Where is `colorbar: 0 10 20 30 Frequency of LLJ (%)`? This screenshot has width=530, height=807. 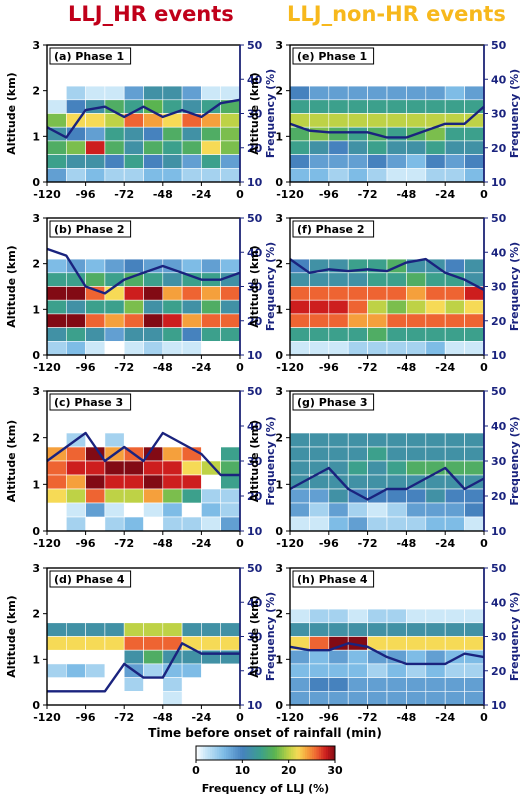 colorbar: 0 10 20 30 Frequency of LLJ (%) is located at coordinates (267, 770).